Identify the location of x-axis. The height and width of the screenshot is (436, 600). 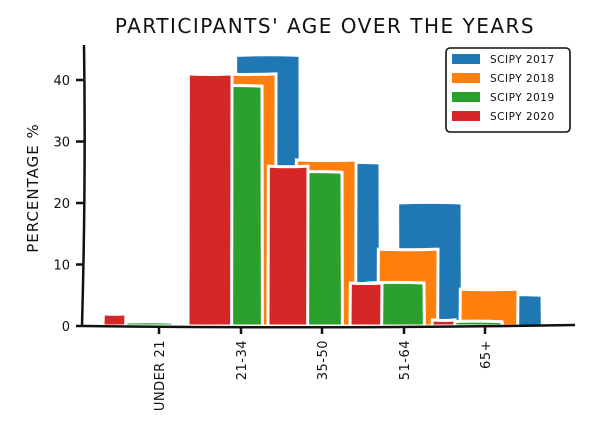
(329, 326).